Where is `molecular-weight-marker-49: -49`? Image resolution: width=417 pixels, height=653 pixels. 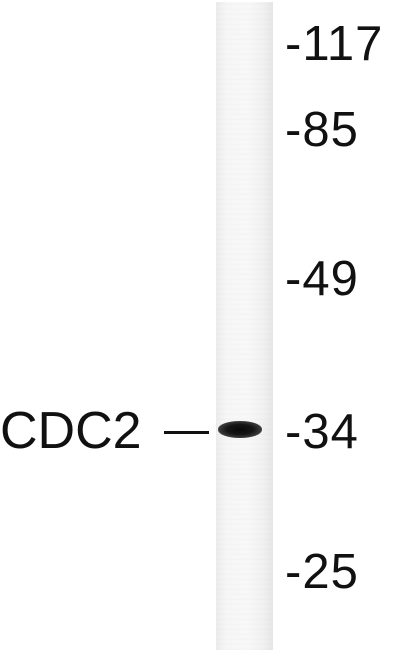
molecular-weight-marker-49: -49 is located at coordinates (322, 279).